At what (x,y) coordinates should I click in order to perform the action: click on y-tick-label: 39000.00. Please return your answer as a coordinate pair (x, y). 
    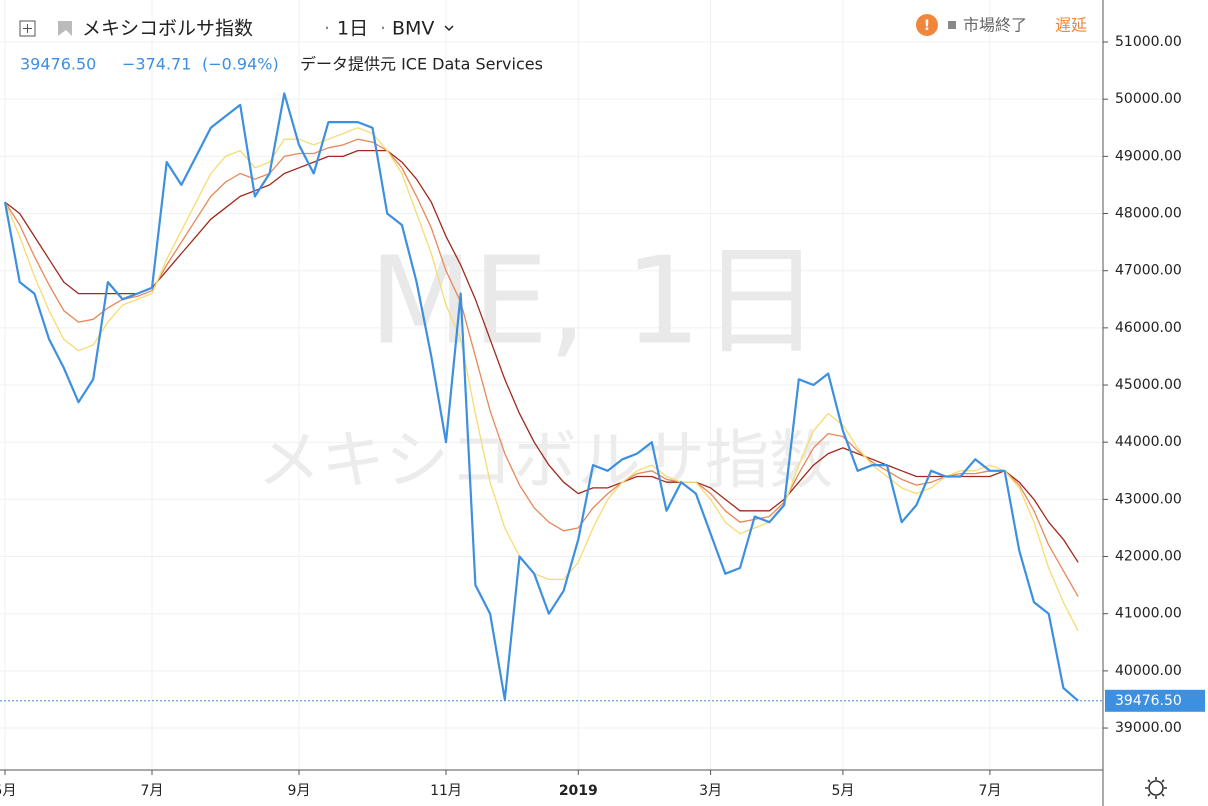
    Looking at the image, I should click on (1148, 728).